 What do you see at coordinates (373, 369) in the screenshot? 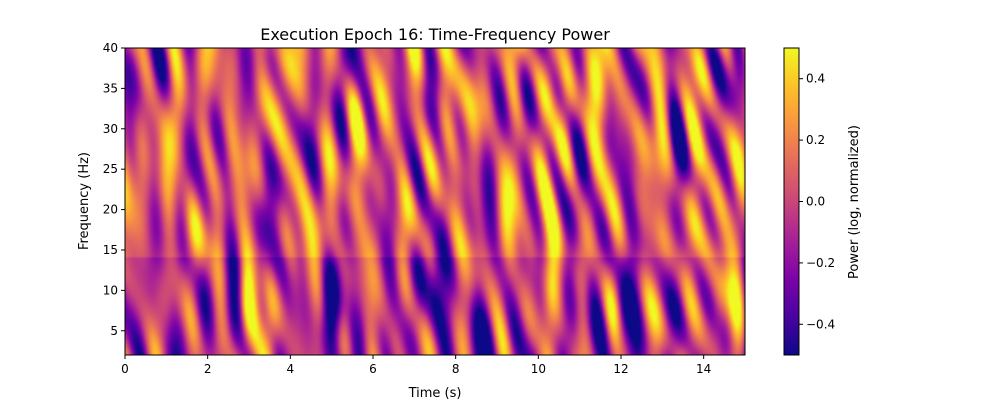
I see `x-tick-label: 6` at bounding box center [373, 369].